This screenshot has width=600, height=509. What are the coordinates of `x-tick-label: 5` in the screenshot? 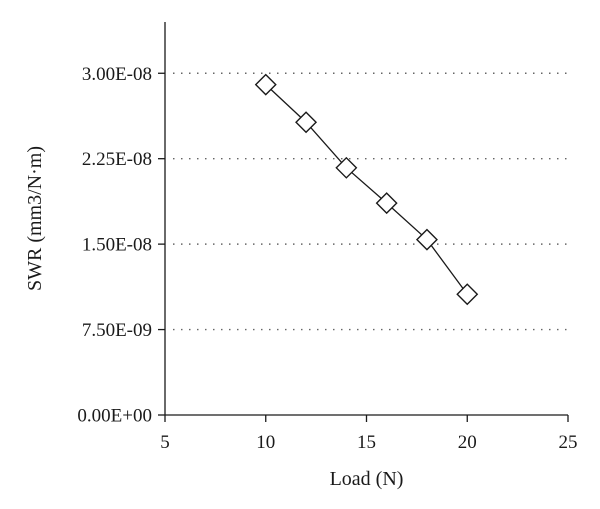 It's located at (165, 442).